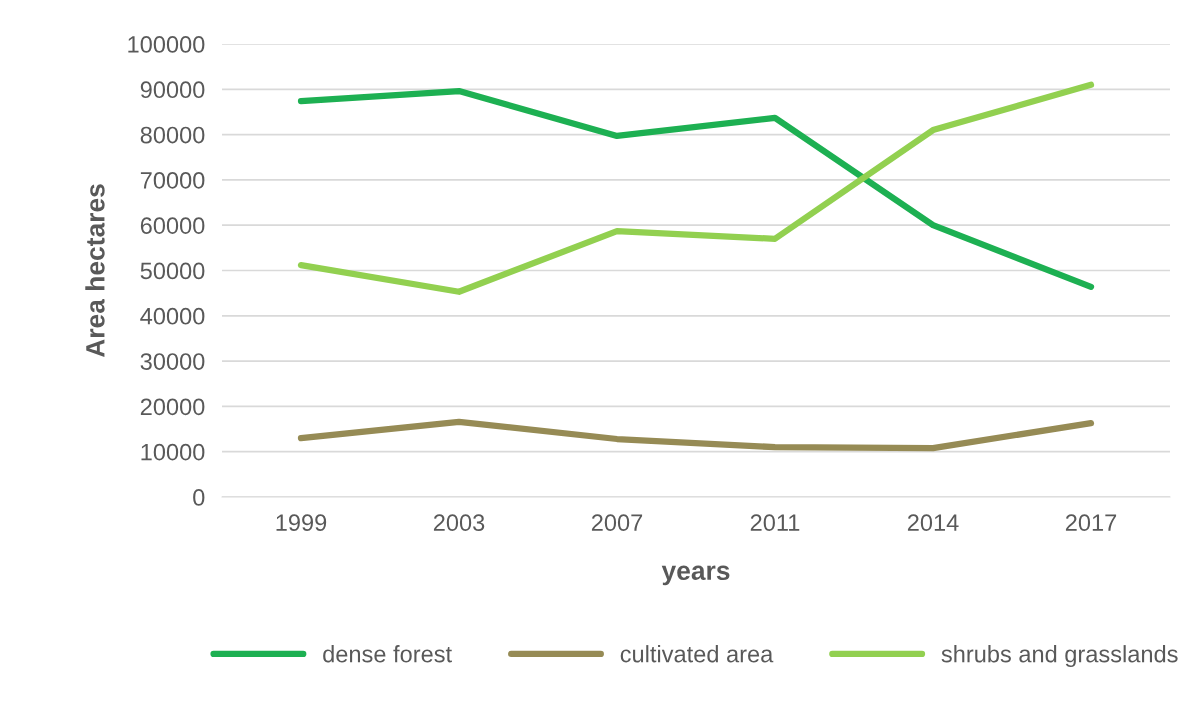  Describe the element at coordinates (301, 523) in the screenshot. I see `x-tick-label: 1999` at that location.